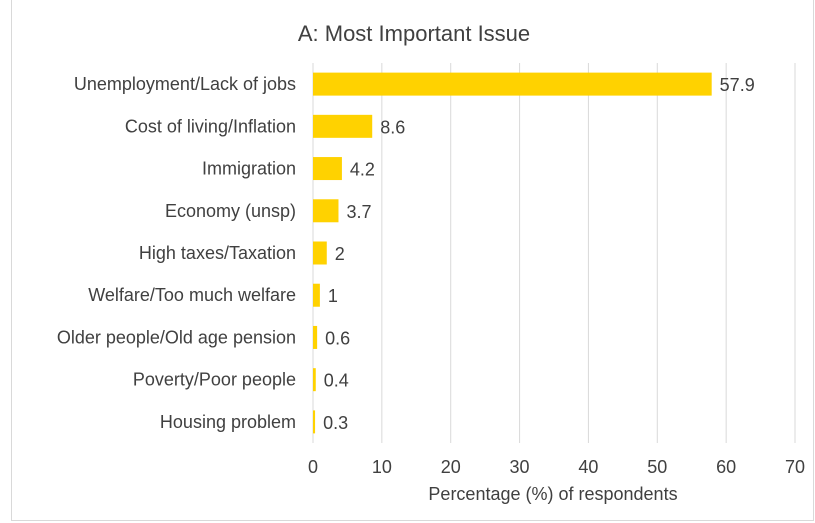  I want to click on data-label: 0.3, so click(335, 423).